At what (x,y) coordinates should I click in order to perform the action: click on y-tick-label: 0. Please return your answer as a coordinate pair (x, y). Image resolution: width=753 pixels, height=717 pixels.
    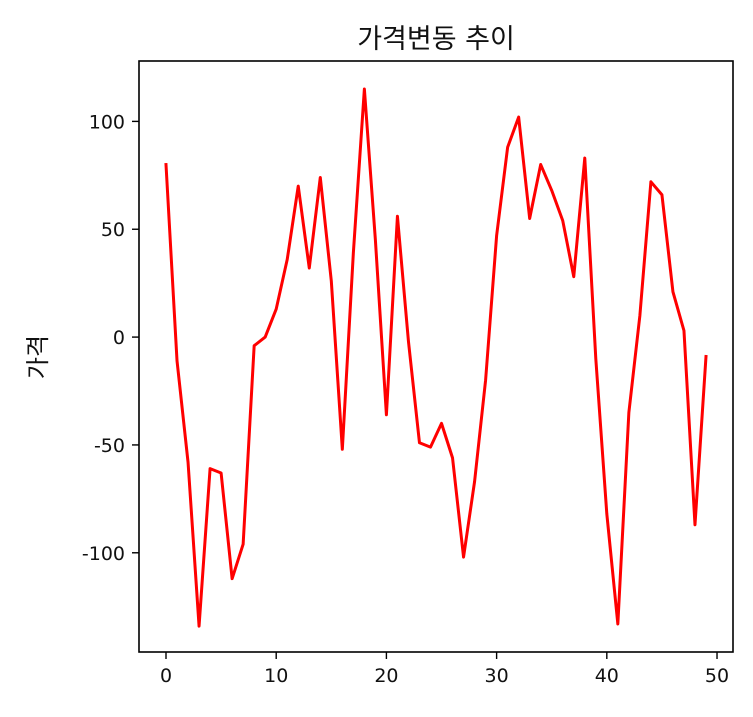
    Looking at the image, I should click on (119, 338).